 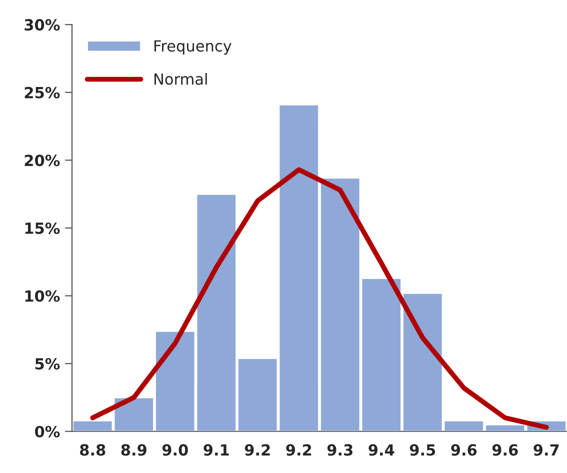 What do you see at coordinates (47, 364) in the screenshot?
I see `y-tick-label: 5%` at bounding box center [47, 364].